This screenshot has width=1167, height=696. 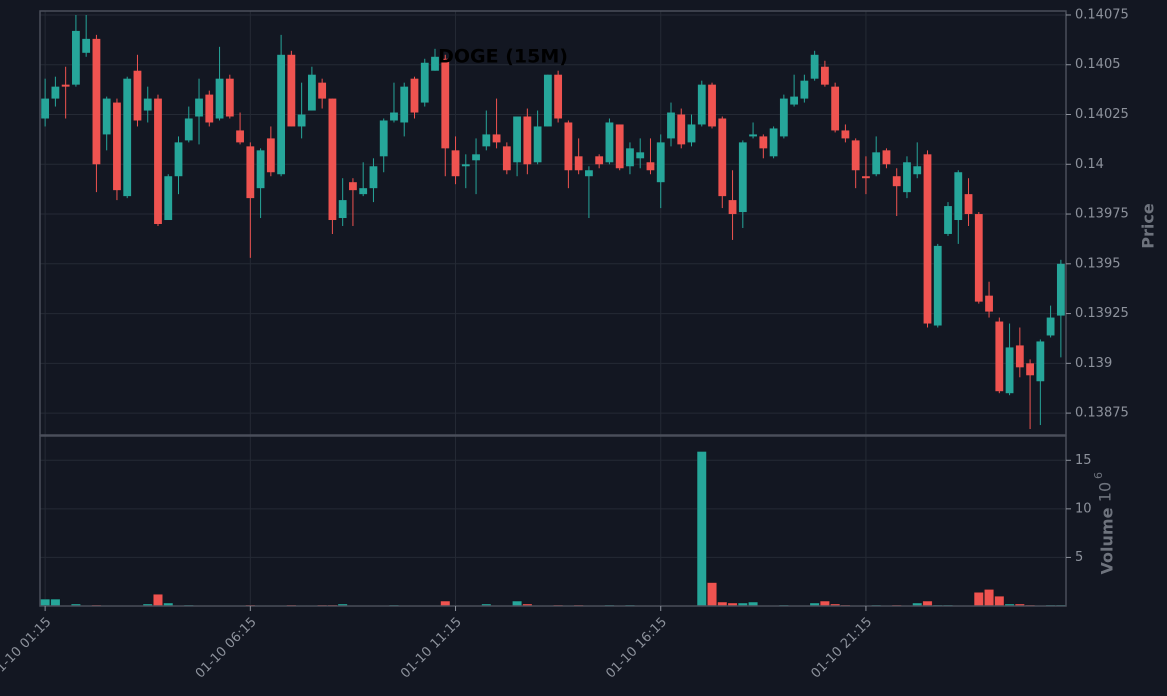 What do you see at coordinates (431, 648) in the screenshot?
I see `x-tick-label: 01-10 11:15` at bounding box center [431, 648].